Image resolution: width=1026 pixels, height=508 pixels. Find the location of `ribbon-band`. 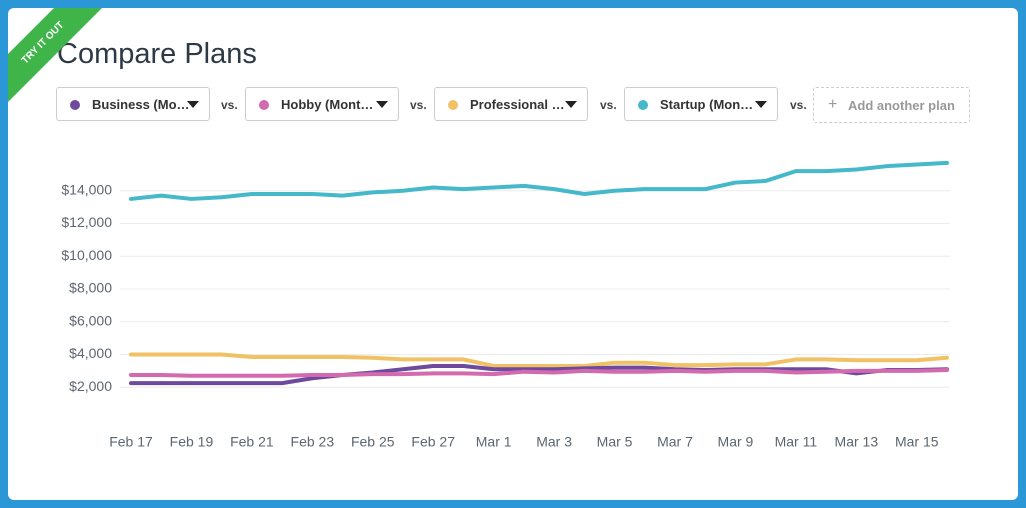

ribbon-band is located at coordinates (55, 55).